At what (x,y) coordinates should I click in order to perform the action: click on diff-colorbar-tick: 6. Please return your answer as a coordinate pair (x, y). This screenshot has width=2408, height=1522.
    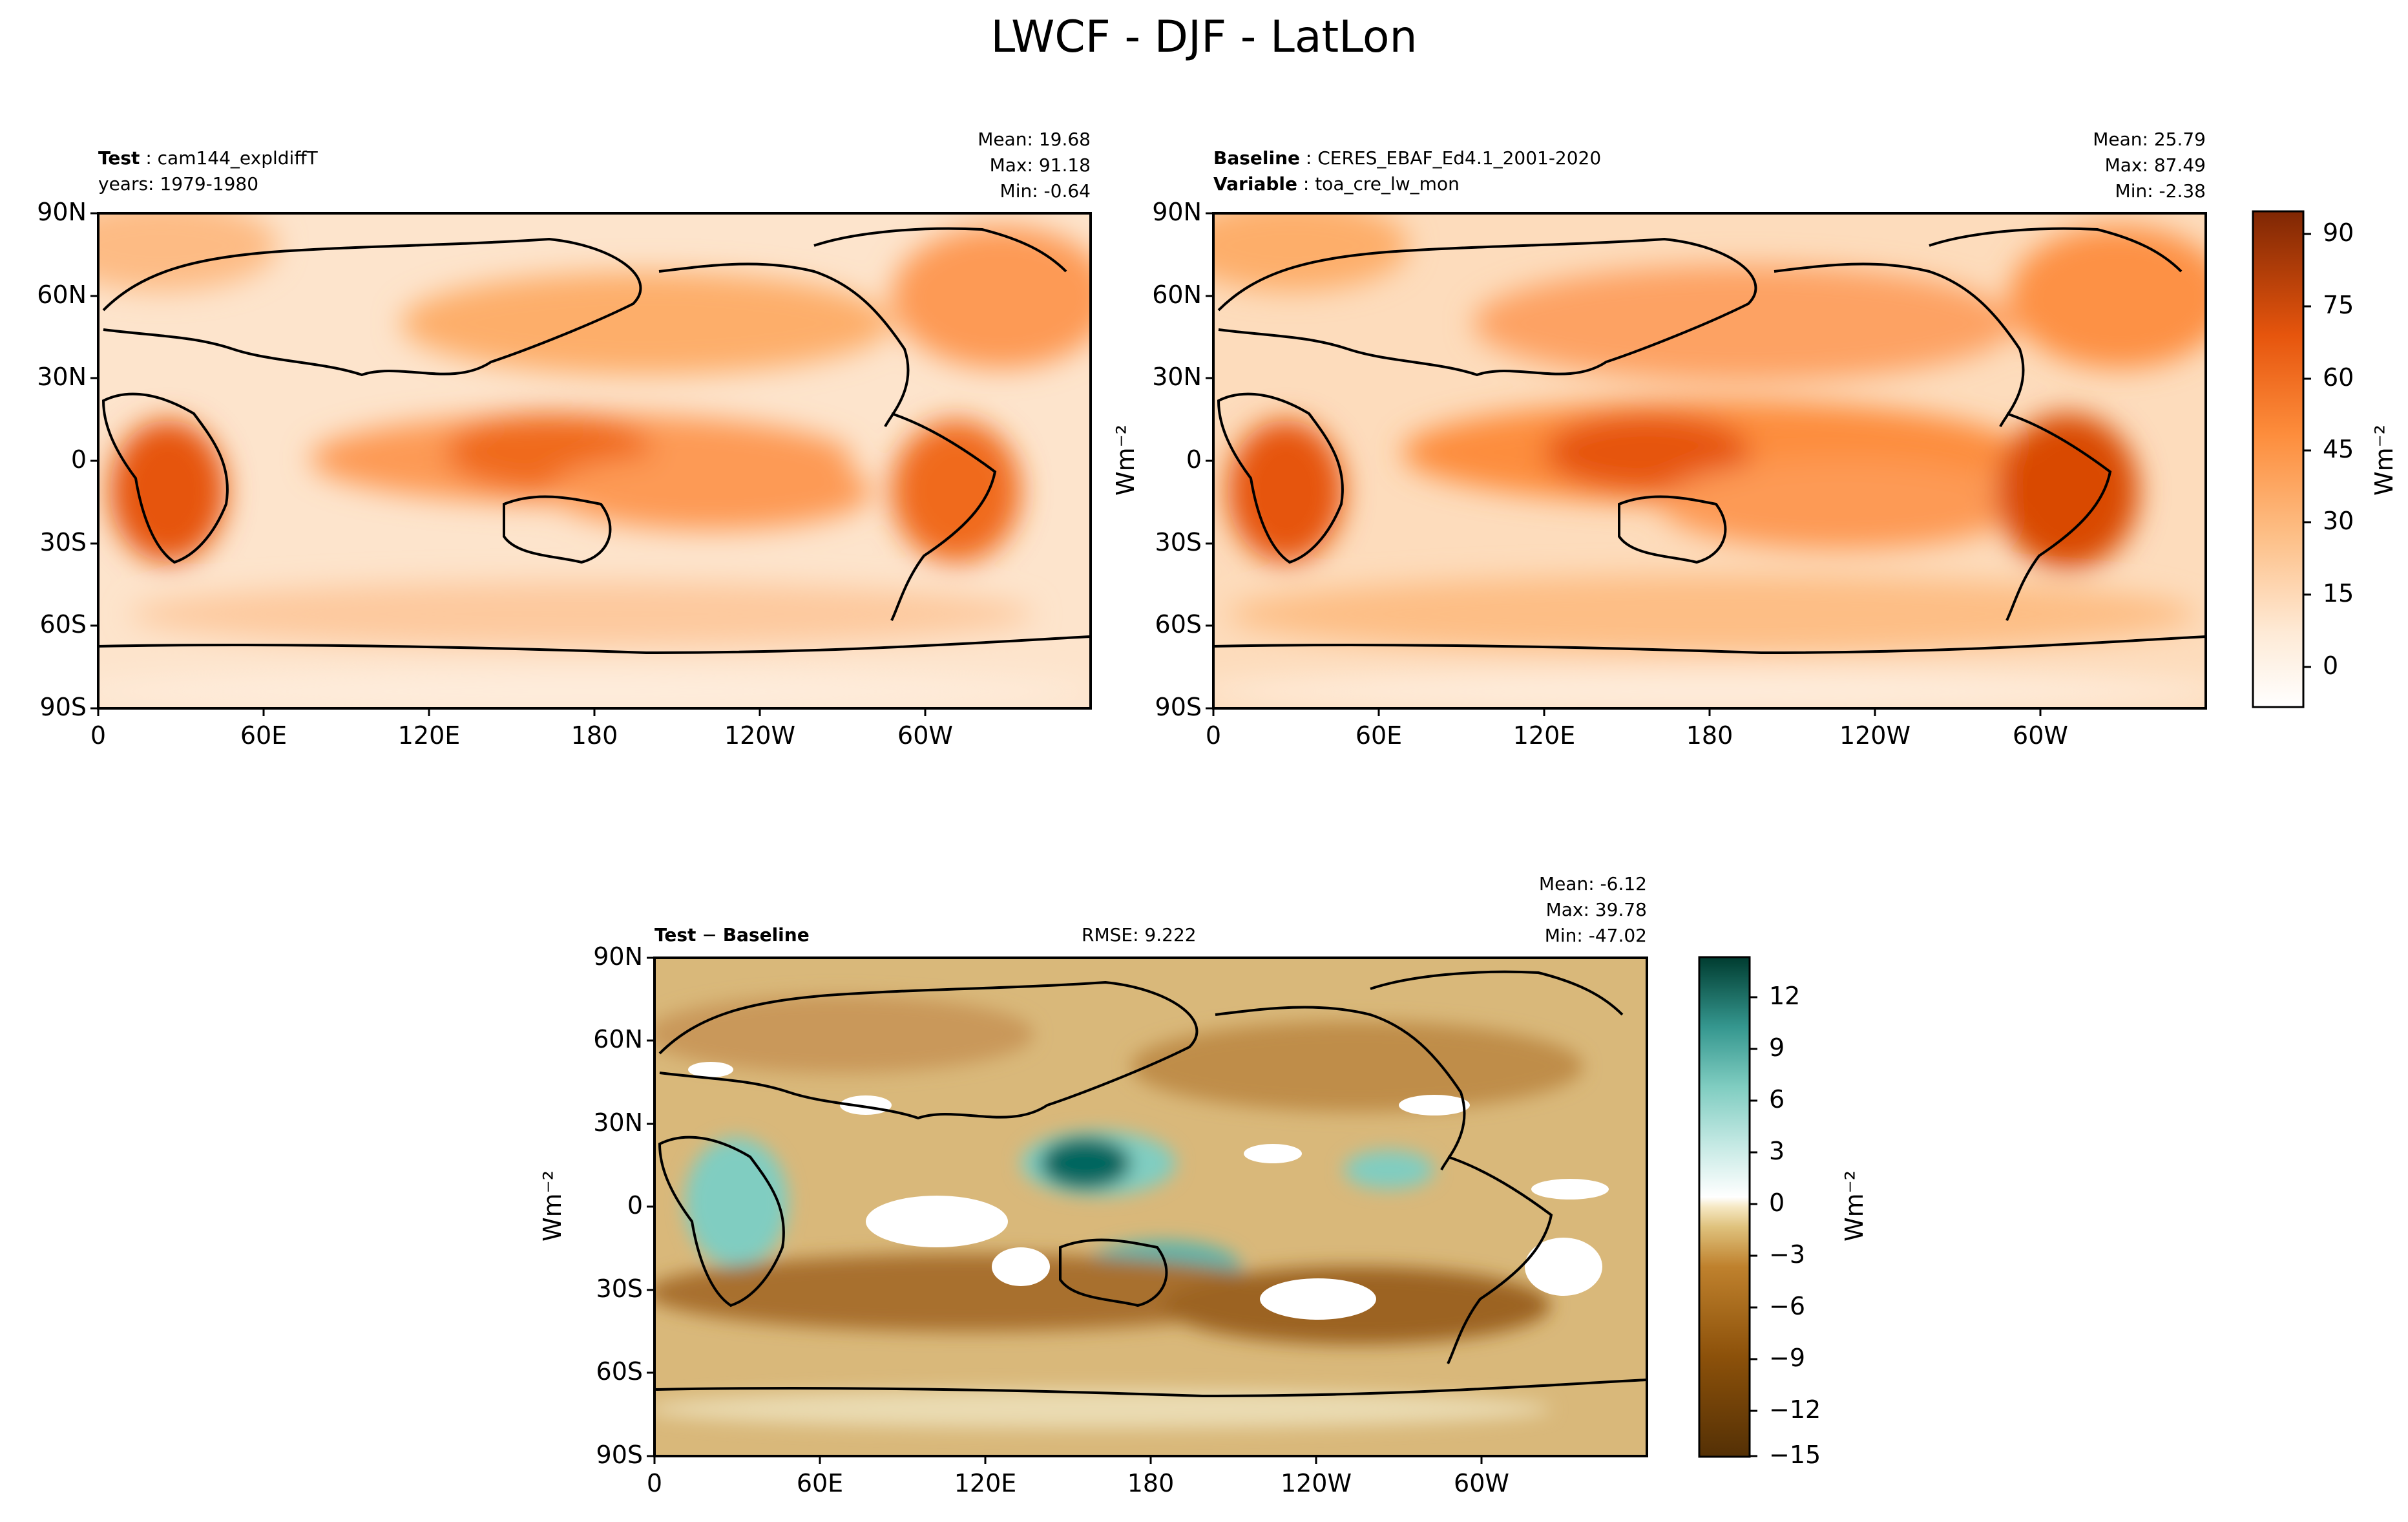
    Looking at the image, I should click on (1777, 1099).